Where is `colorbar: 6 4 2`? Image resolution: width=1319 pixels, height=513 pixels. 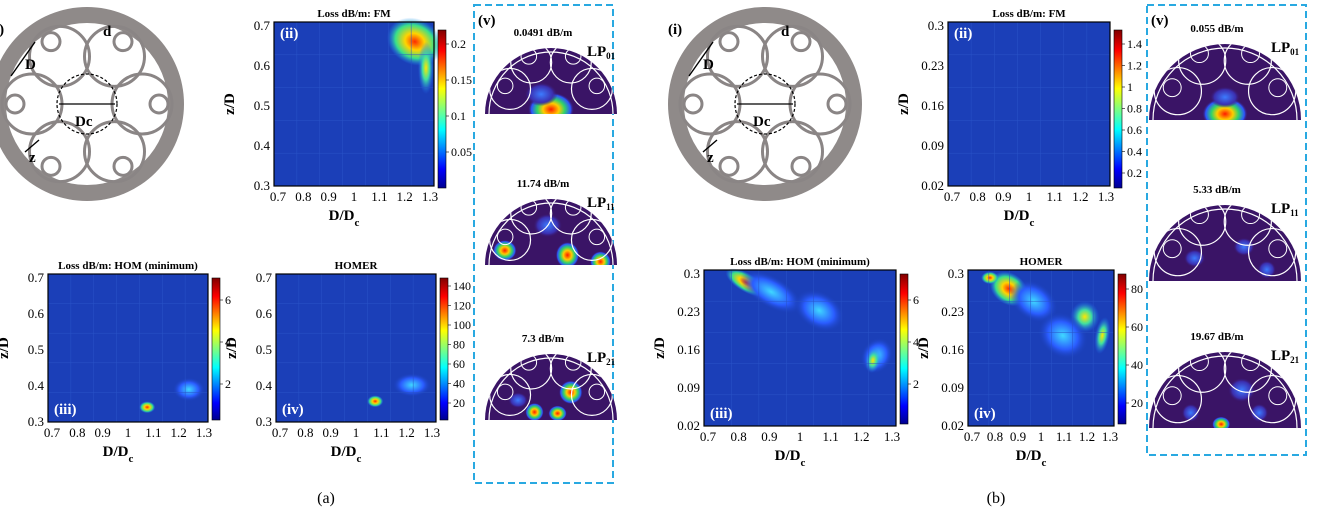 colorbar: 6 4 2 is located at coordinates (909, 349).